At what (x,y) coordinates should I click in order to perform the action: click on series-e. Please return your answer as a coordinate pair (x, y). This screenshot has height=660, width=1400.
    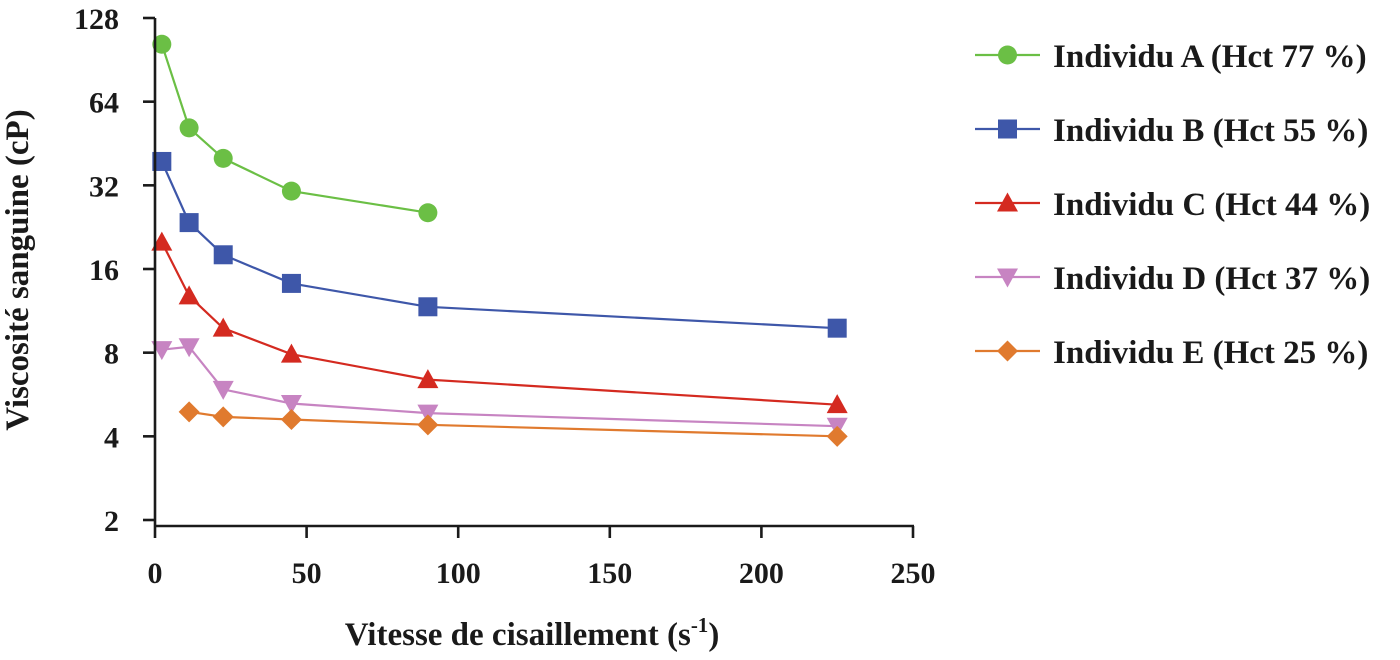
    Looking at the image, I should click on (513, 424).